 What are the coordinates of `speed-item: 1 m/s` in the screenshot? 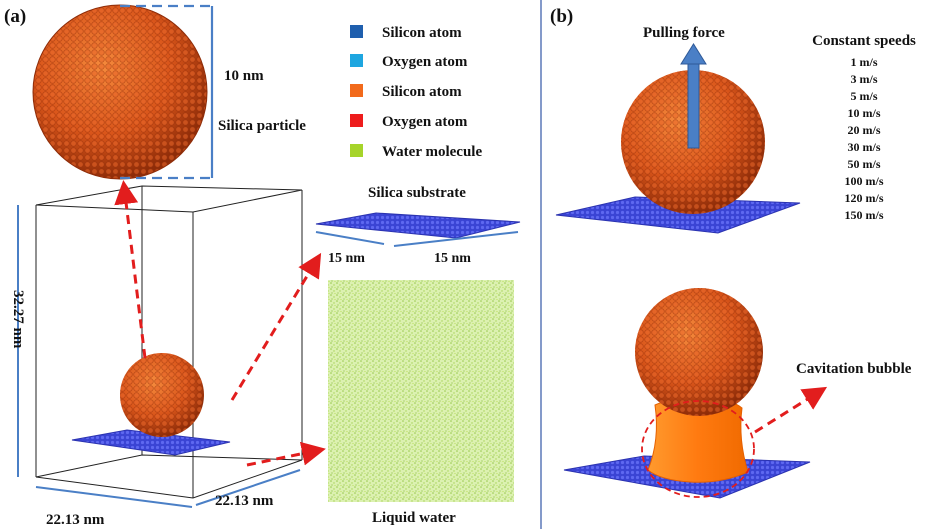 It's located at (864, 62).